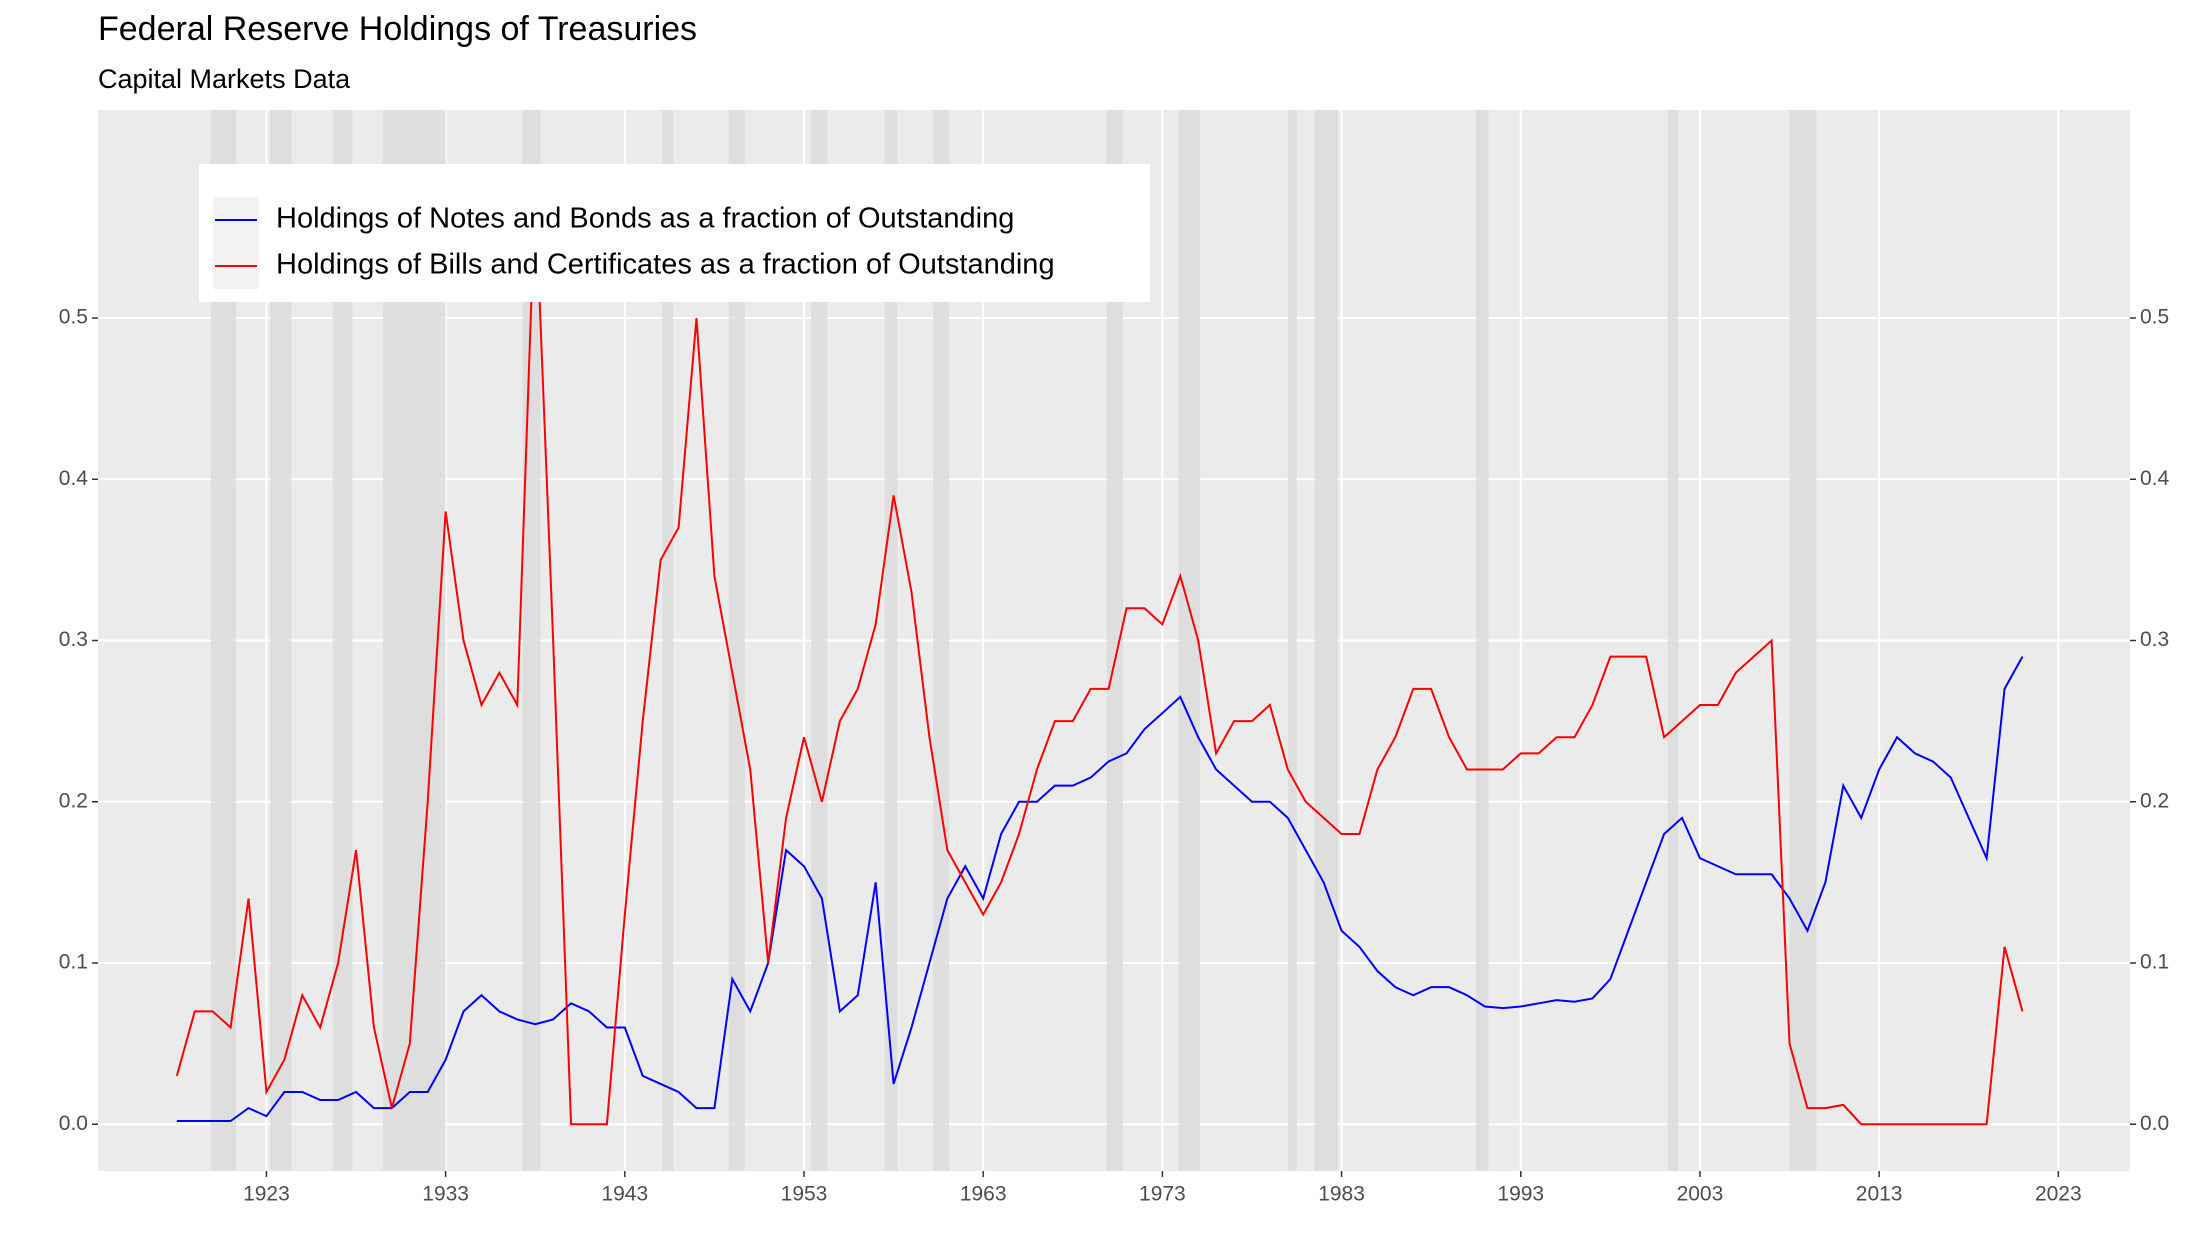 This screenshot has height=1248, width=2208. I want to click on y2-tick-label: 0.4, so click(2155, 478).